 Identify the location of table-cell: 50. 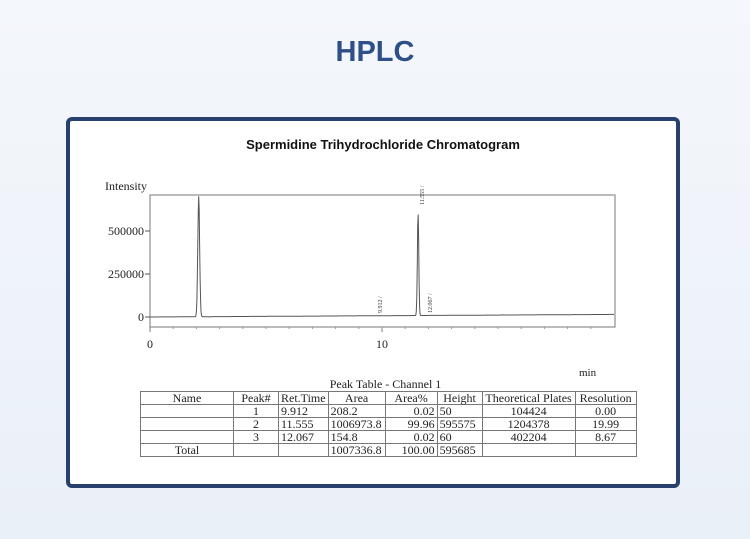
(459, 411).